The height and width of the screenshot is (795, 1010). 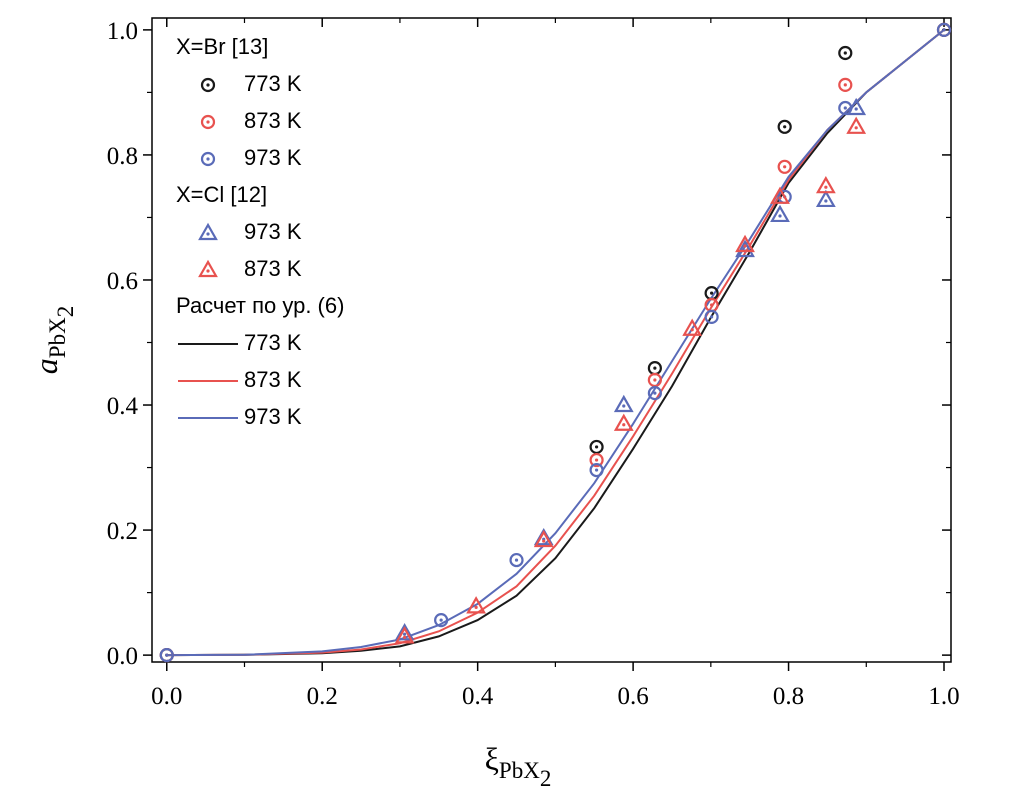 What do you see at coordinates (57, 337) in the screenshot?
I see `y-axis-label-part: PbX` at bounding box center [57, 337].